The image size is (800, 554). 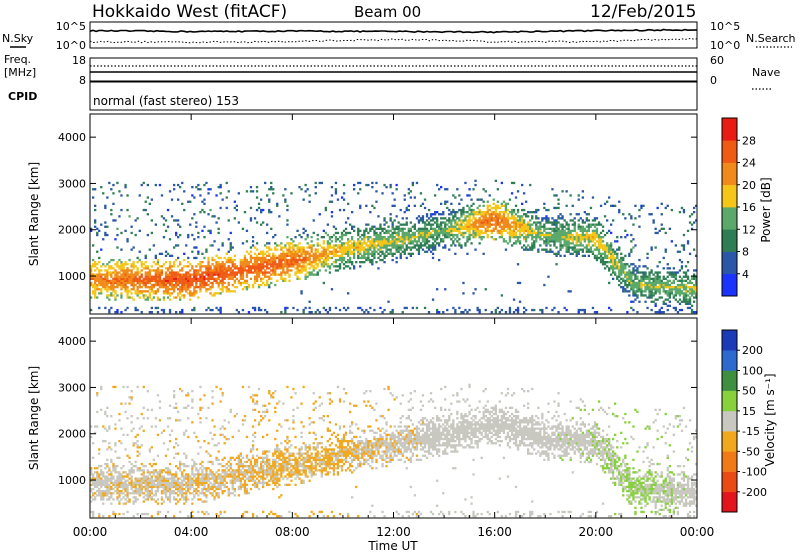 I want to click on range-tick-label: 2000, so click(x=72, y=230).